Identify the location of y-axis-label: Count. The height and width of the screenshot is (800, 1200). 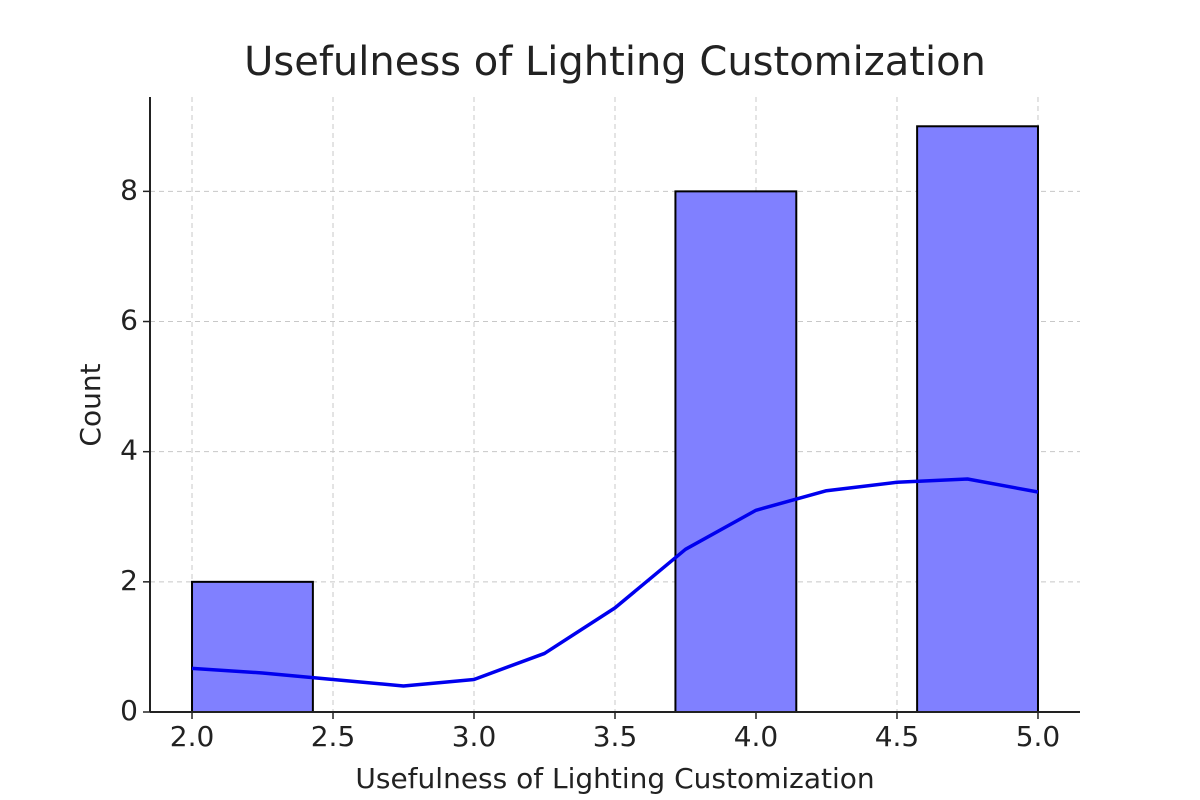
(90, 404).